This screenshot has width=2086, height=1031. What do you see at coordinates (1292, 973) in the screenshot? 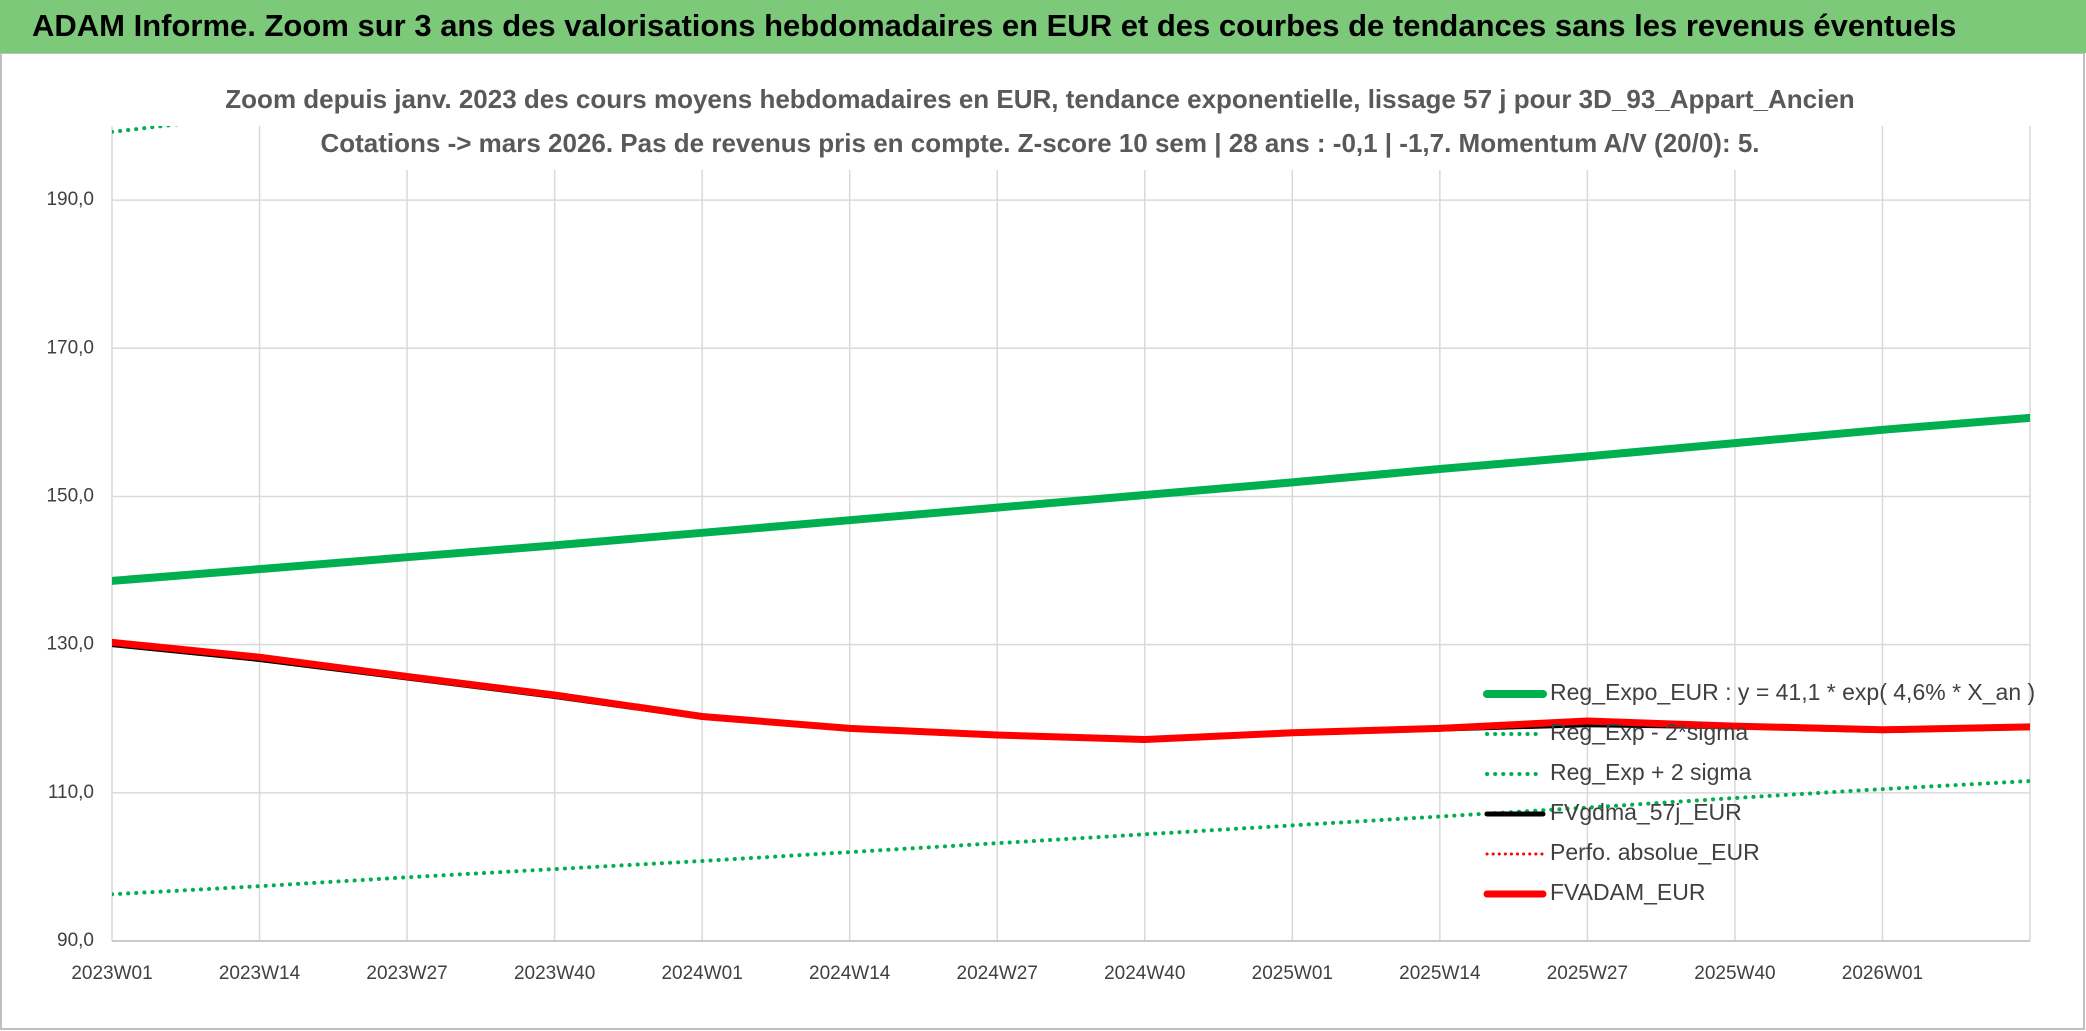
I see `x-tick-label: 2025W01` at bounding box center [1292, 973].